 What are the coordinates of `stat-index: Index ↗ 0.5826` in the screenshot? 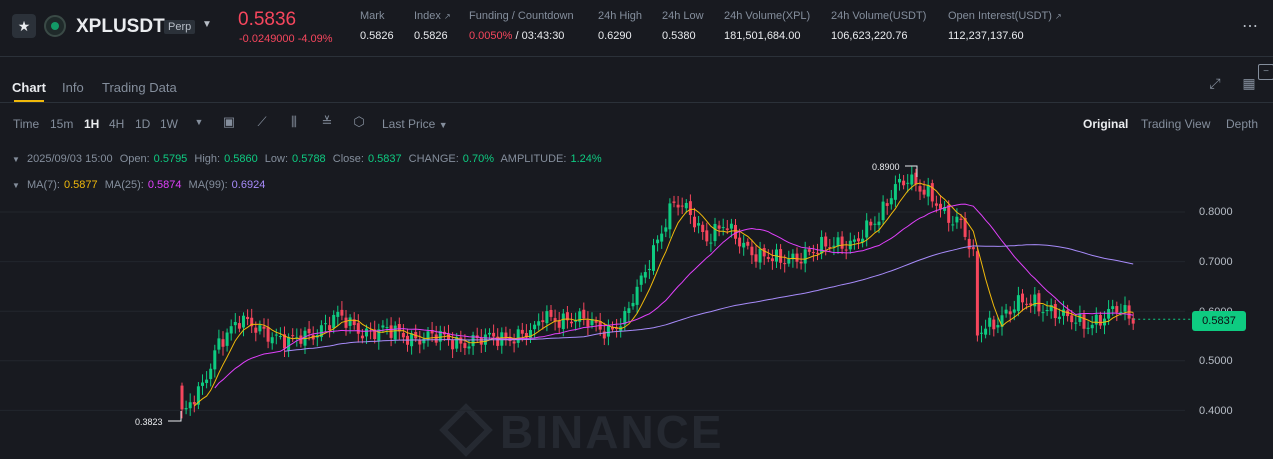 It's located at (432, 26).